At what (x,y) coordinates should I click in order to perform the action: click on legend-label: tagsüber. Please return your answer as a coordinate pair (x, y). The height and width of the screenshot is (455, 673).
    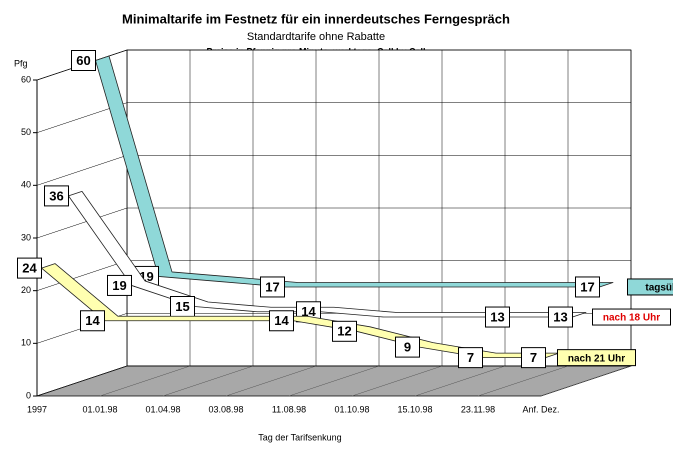
    Looking at the image, I should click on (659, 288).